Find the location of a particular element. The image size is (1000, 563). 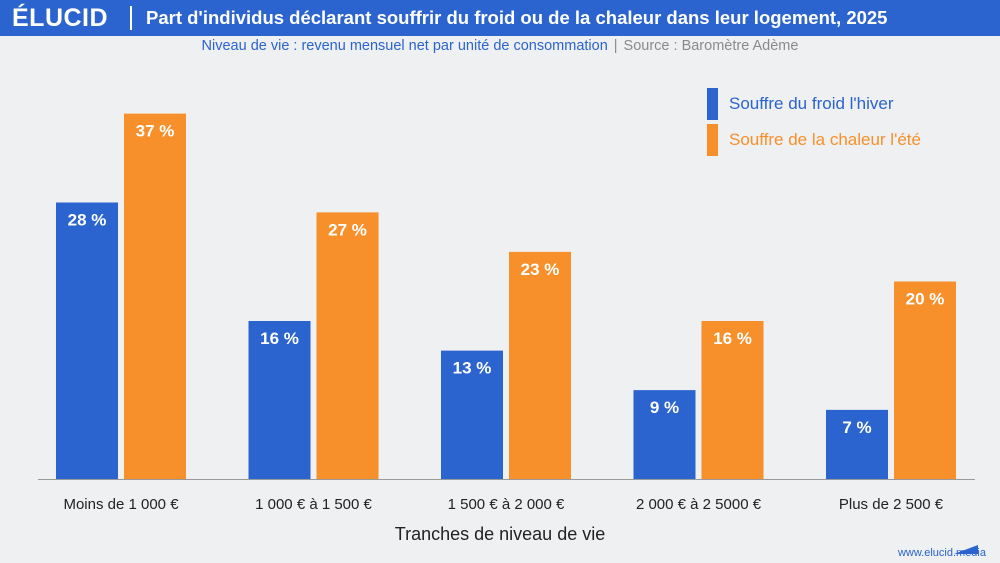

legend-swatch-heat is located at coordinates (712, 140).